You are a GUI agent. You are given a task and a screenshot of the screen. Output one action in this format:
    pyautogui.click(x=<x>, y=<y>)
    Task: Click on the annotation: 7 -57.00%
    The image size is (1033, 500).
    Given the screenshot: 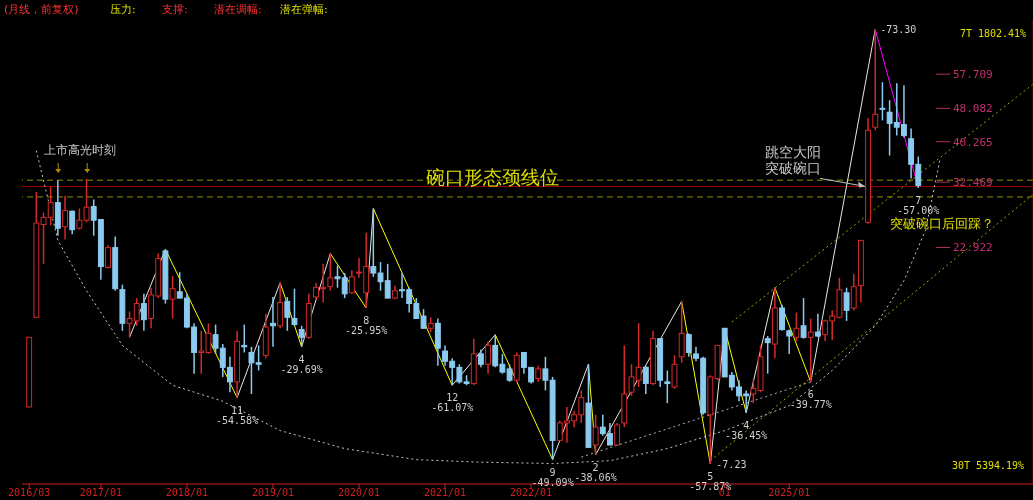 What is the action you would take?
    pyautogui.click(x=918, y=205)
    